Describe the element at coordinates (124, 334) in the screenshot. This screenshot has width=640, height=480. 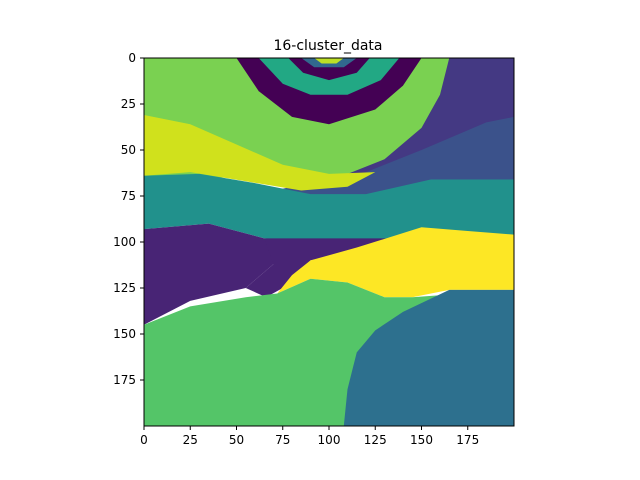
I see `y-tick-label: 150` at that location.